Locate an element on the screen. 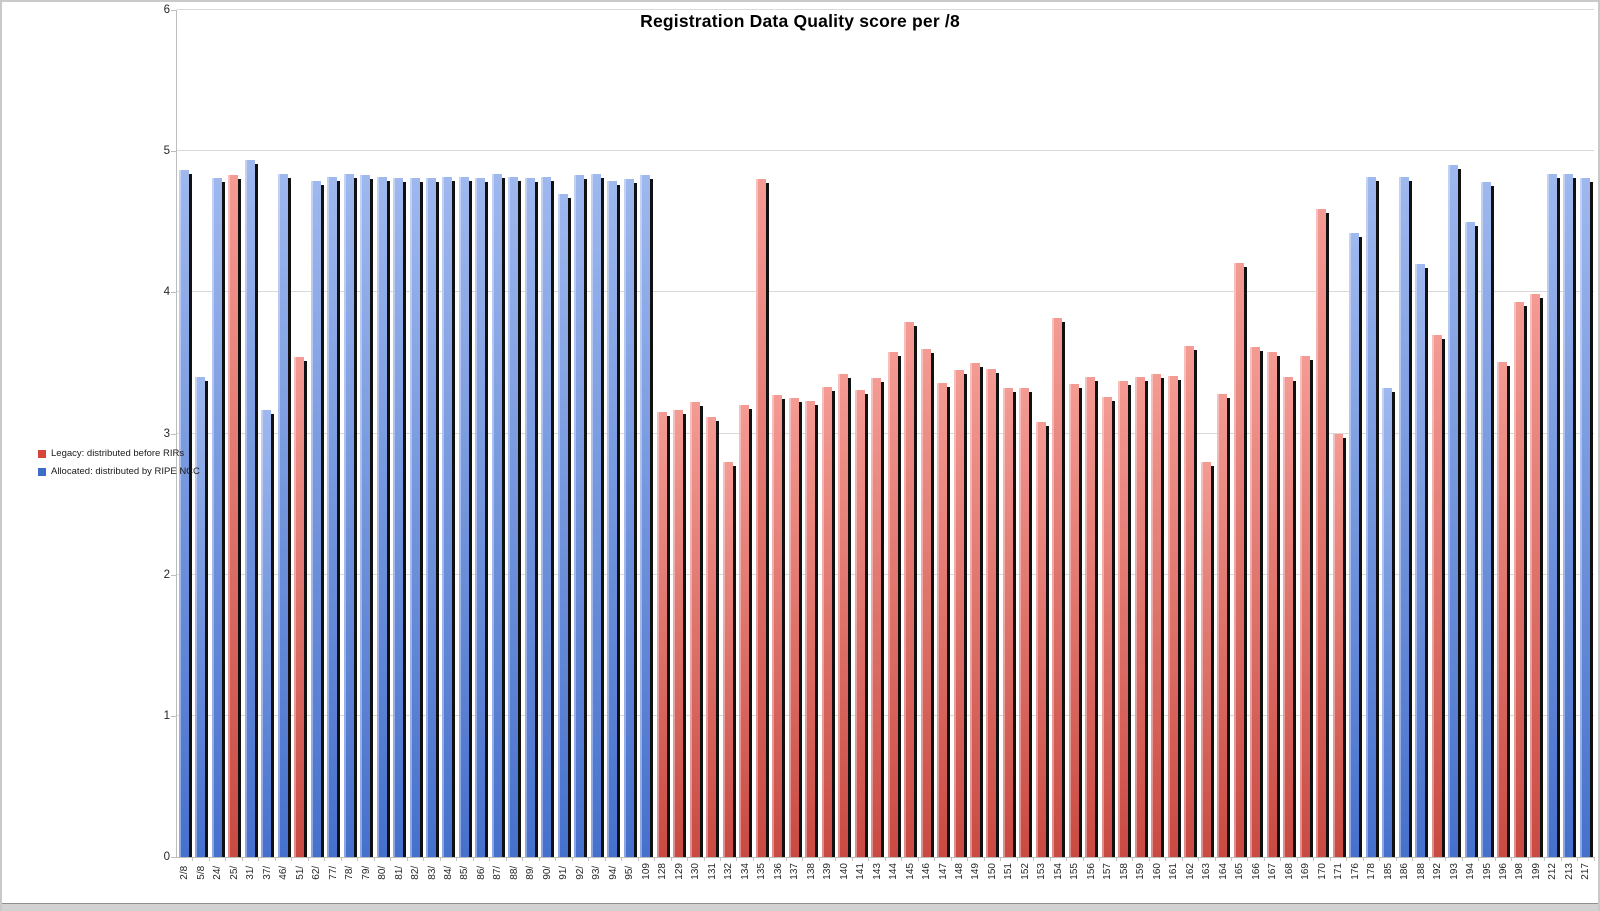  x-label-slot: 199 is located at coordinates (1537, 871).